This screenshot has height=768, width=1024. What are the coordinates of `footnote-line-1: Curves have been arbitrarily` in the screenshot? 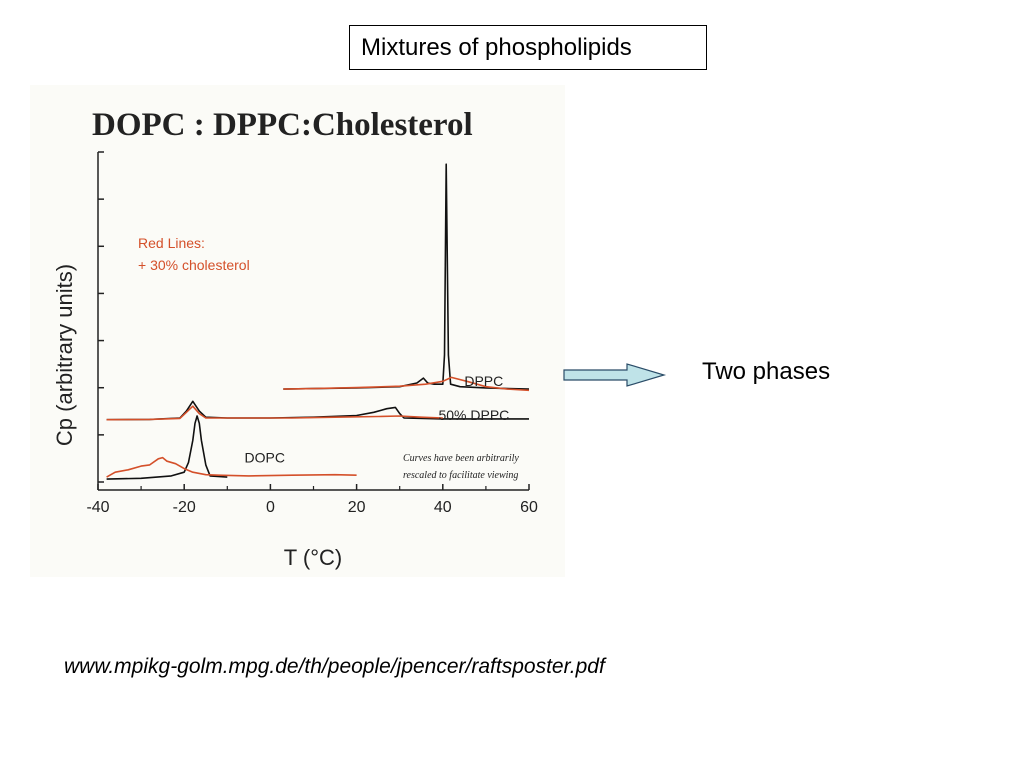 It's located at (461, 458).